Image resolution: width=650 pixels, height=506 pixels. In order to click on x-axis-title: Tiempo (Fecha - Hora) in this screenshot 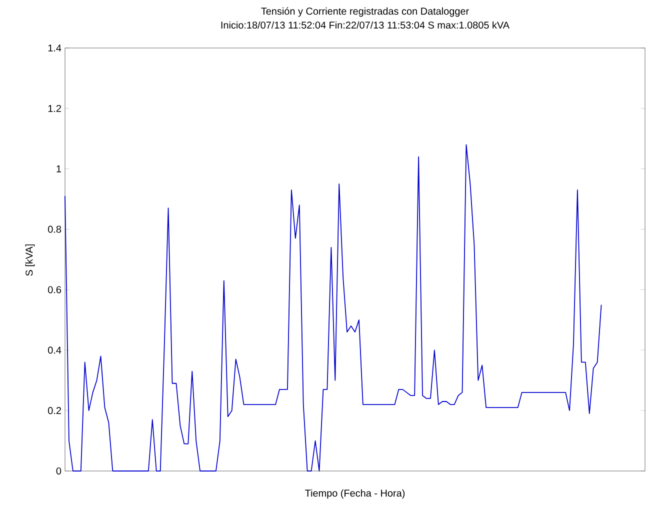, I will do `click(355, 494)`.